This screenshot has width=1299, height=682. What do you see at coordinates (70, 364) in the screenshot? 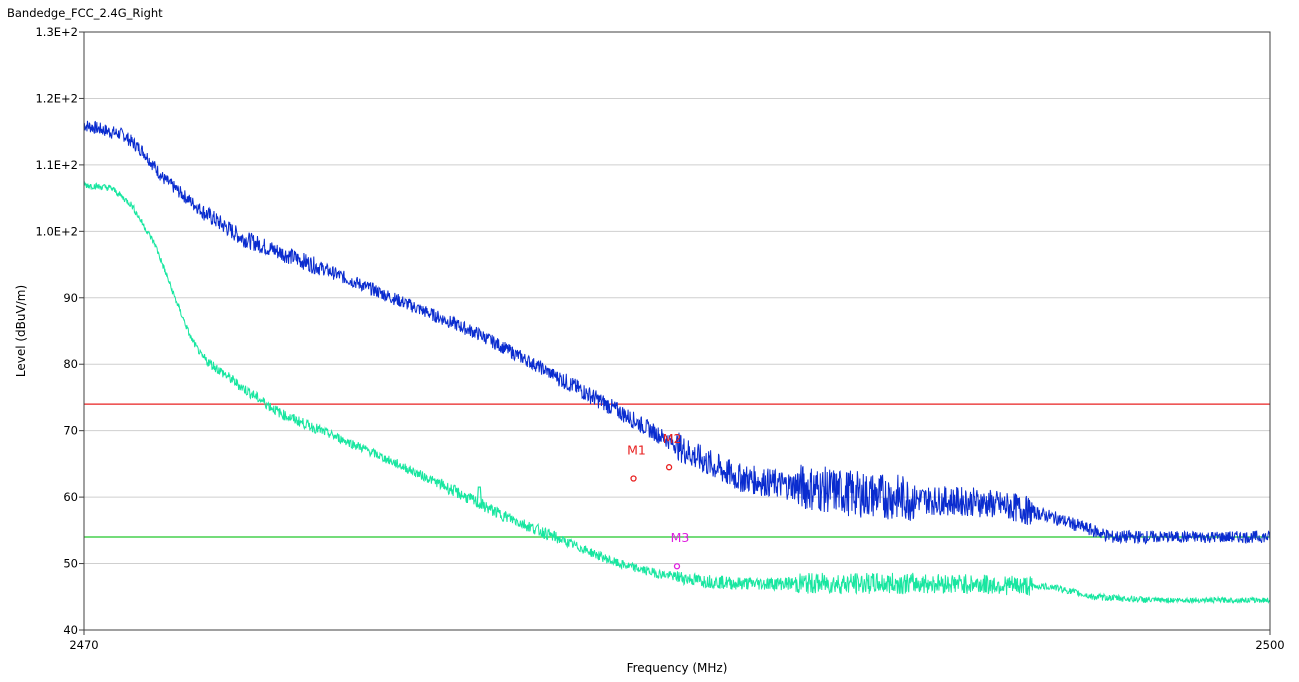
I see `y-tick-label: 80` at bounding box center [70, 364].